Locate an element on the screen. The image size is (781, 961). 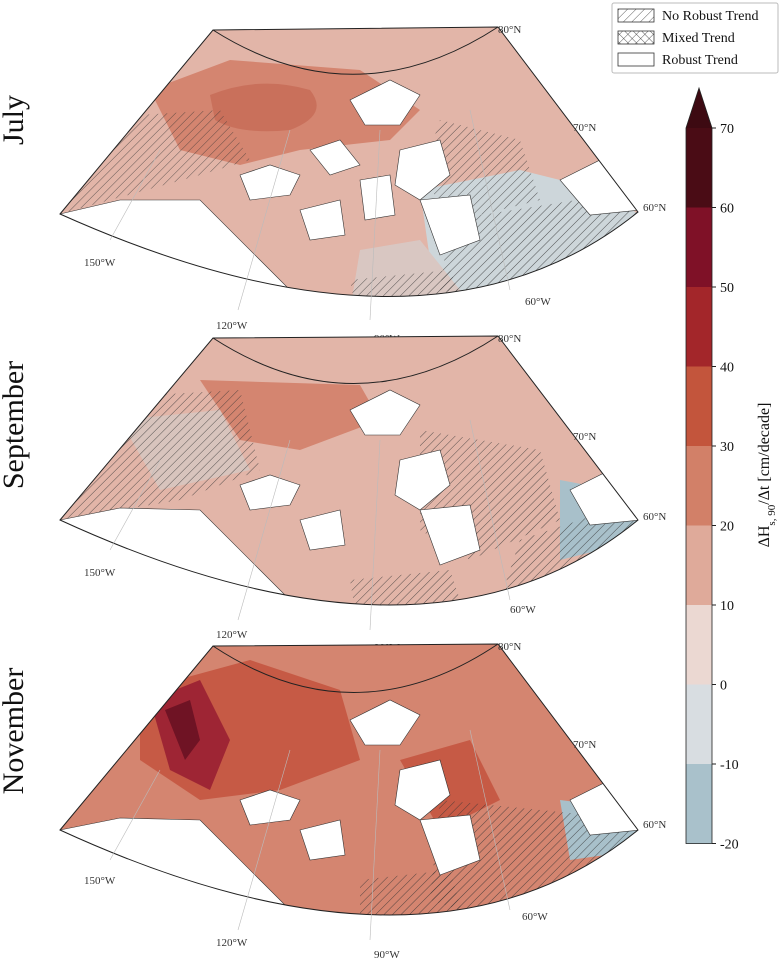
colorbar-tick-label: 20 is located at coordinates (727, 527).